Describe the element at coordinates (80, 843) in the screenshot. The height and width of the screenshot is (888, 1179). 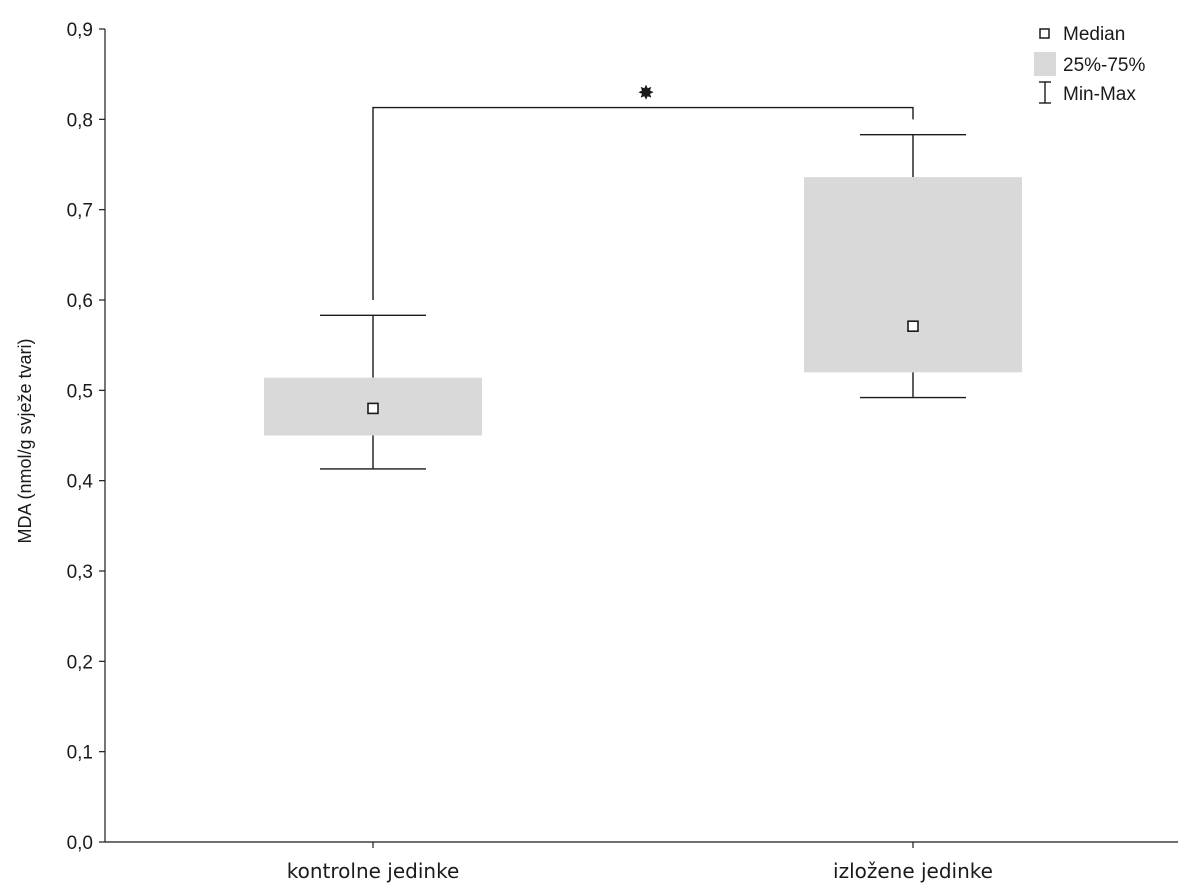
I see `y-tick-label: 0,0` at that location.